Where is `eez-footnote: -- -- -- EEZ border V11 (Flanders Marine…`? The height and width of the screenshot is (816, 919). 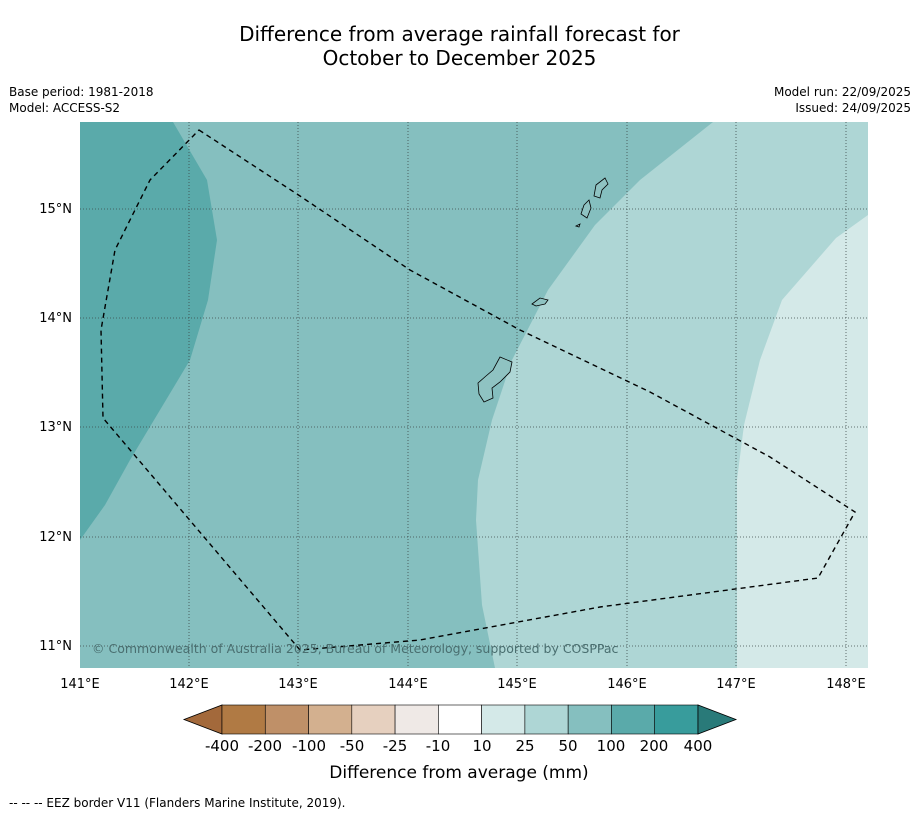
eez-footnote: -- -- -- EEZ border V11 (Flanders Marine… is located at coordinates (177, 803).